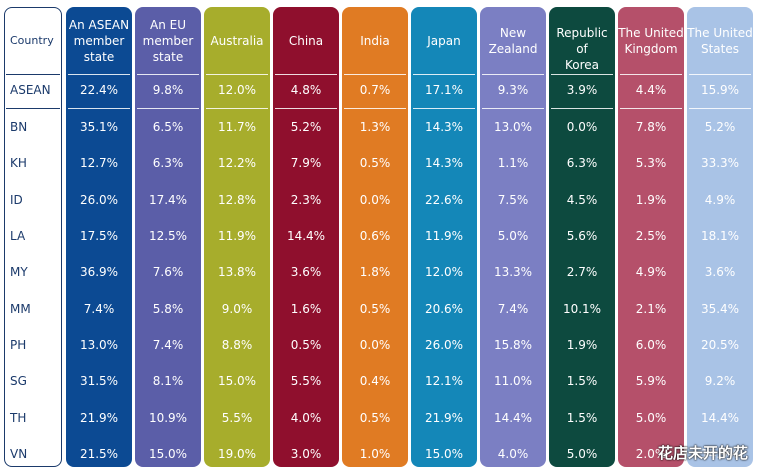  I want to click on column-header-line: Republic of, so click(582, 41).